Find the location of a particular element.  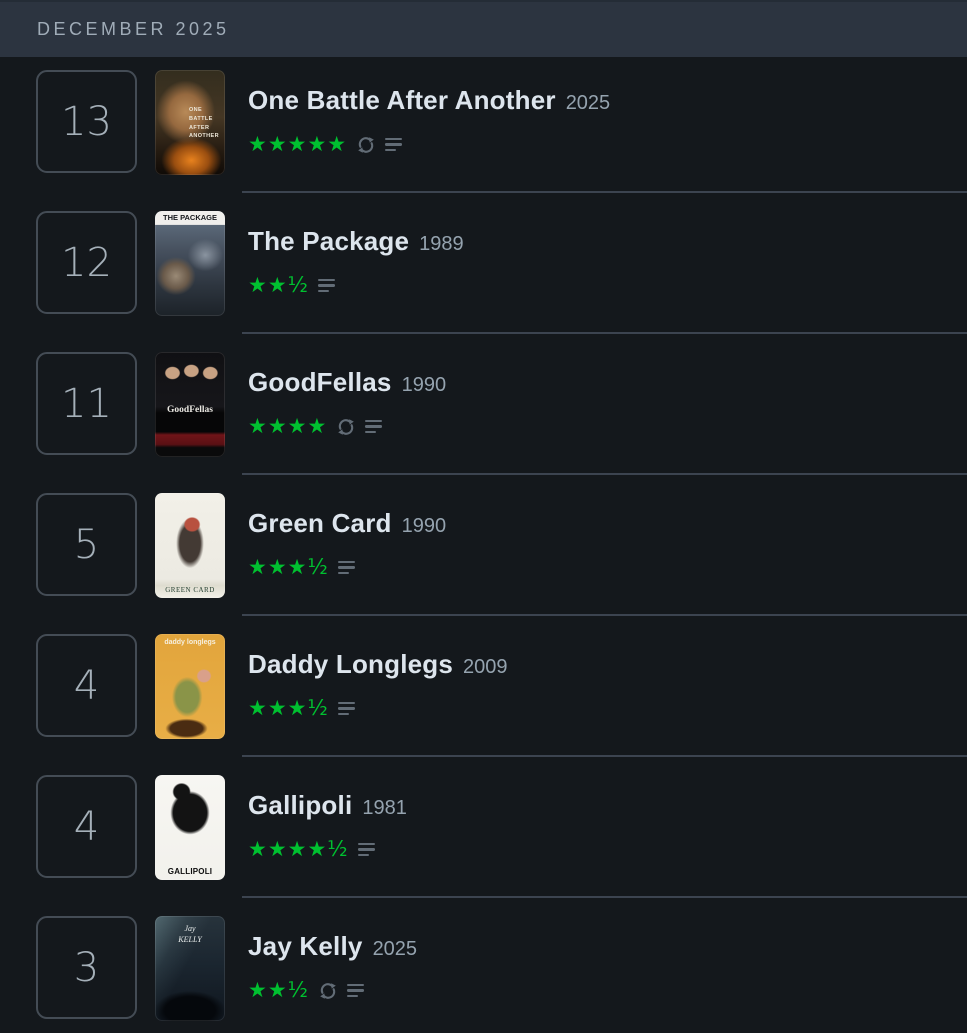

entry-info: One Battle After Another 2025 ★★★★★ is located at coordinates (429, 112).